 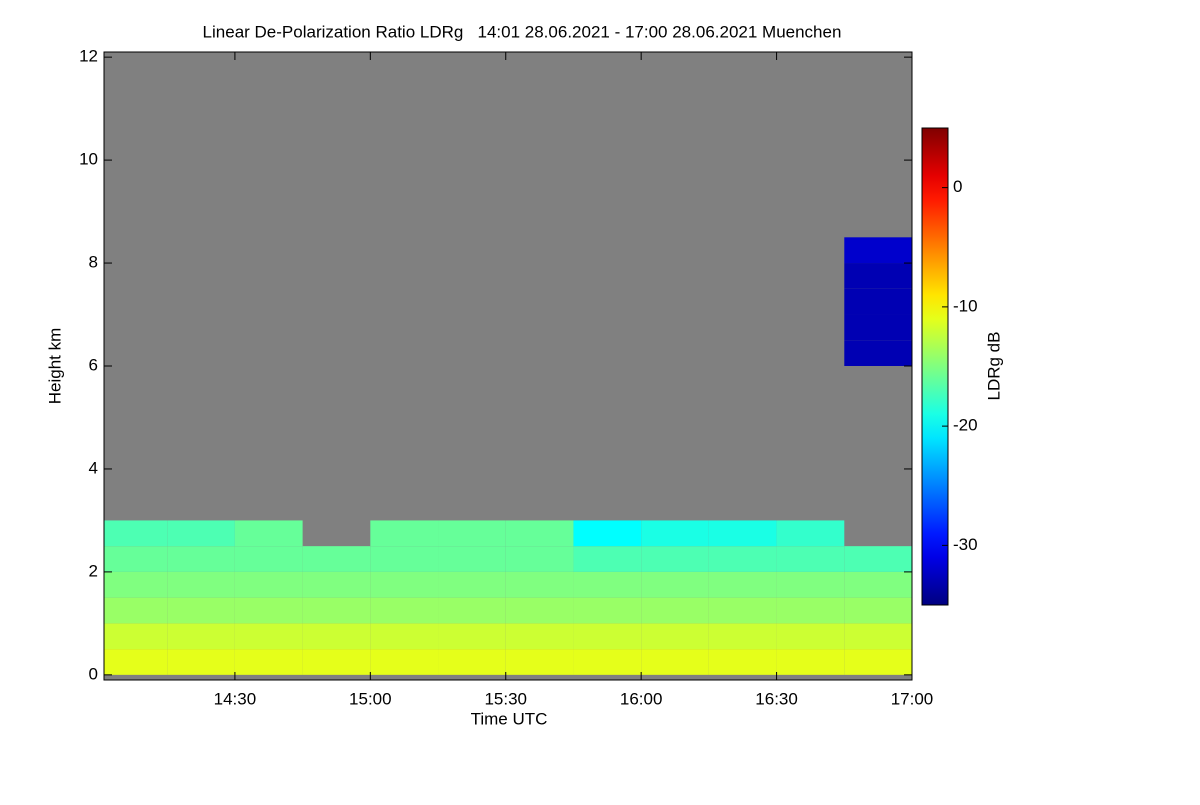 What do you see at coordinates (641, 698) in the screenshot?
I see `x-tick-label: 16:00` at bounding box center [641, 698].